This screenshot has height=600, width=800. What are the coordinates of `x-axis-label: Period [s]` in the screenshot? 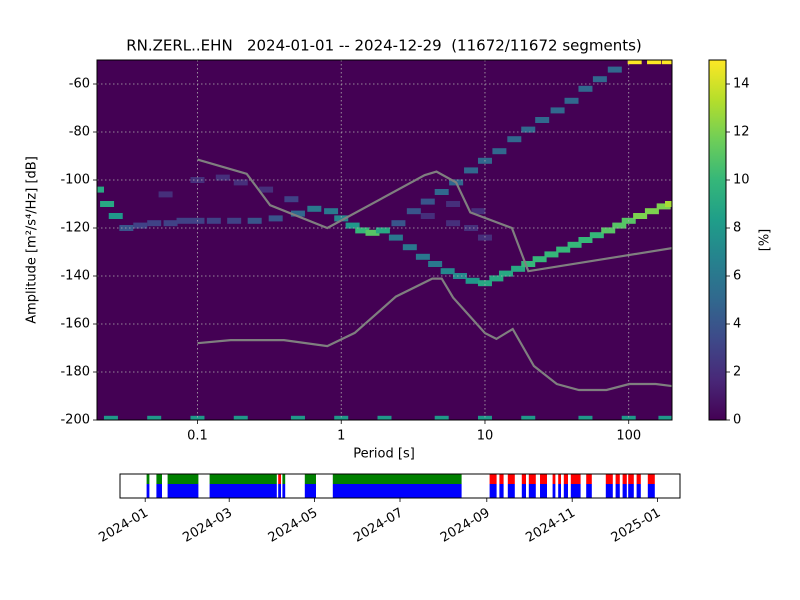 It's located at (384, 454).